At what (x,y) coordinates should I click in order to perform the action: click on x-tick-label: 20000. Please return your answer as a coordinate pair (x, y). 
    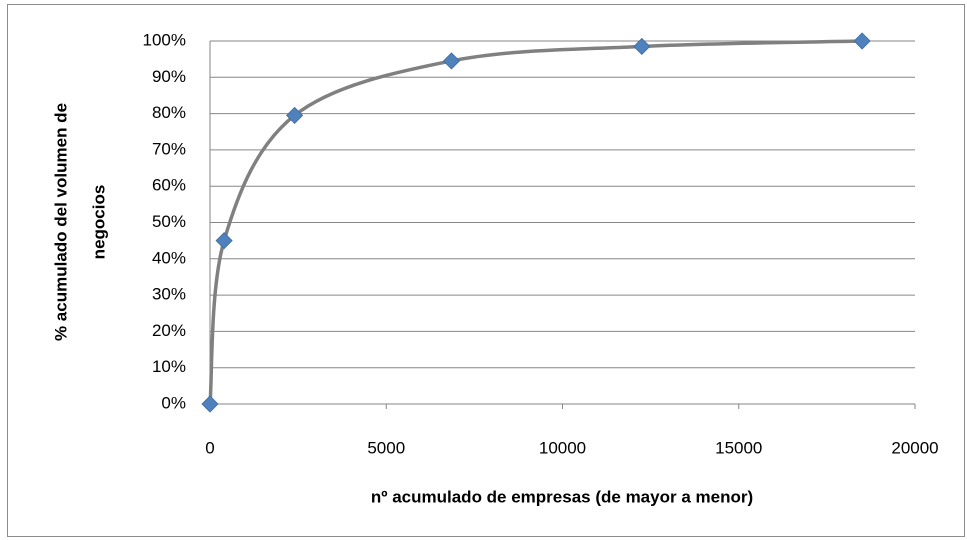
    Looking at the image, I should click on (914, 447).